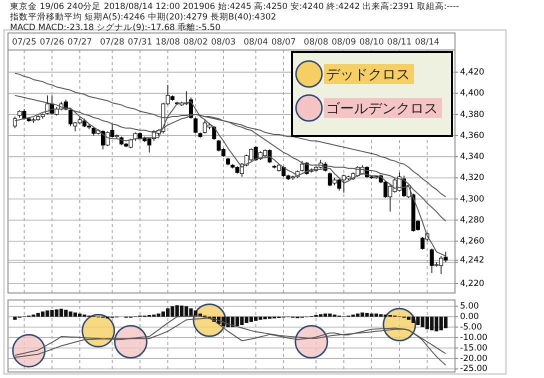  Describe the element at coordinates (256, 43) in the screenshot. I see `x-tick-label: 08/04` at that location.